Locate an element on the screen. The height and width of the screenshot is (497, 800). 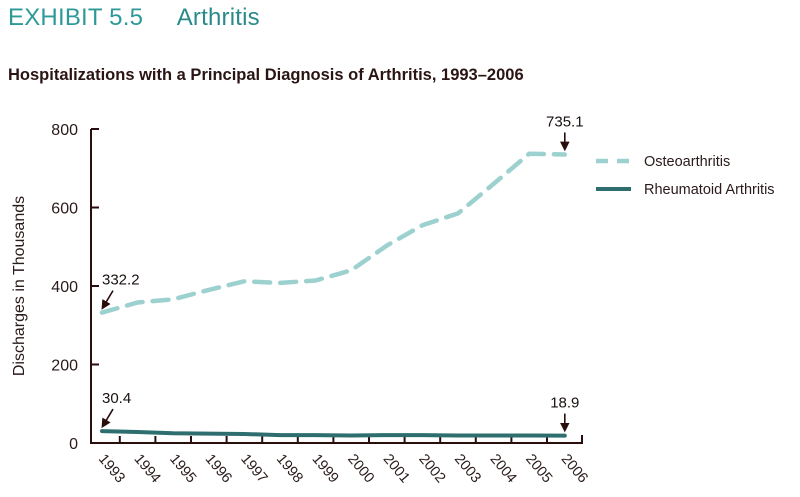
exhibit-topic: Arthritis is located at coordinates (218, 17).